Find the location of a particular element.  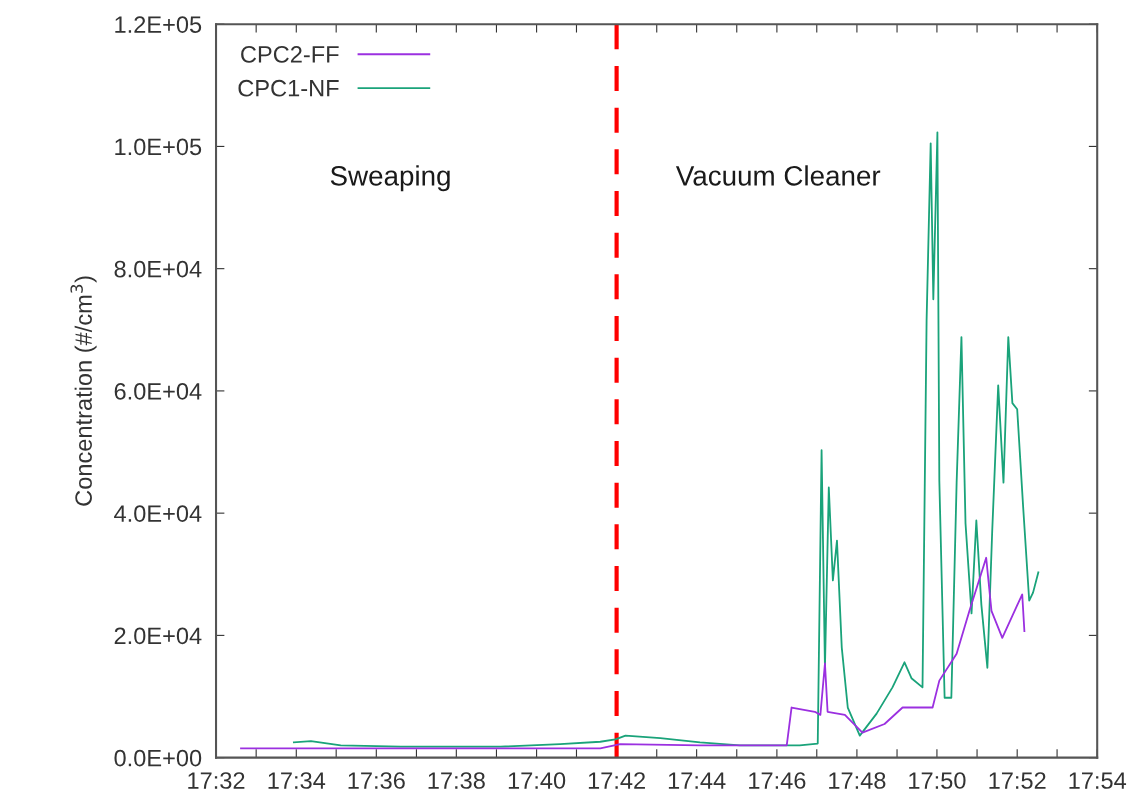

annotation: Vacuum Cleaner is located at coordinates (778, 175).